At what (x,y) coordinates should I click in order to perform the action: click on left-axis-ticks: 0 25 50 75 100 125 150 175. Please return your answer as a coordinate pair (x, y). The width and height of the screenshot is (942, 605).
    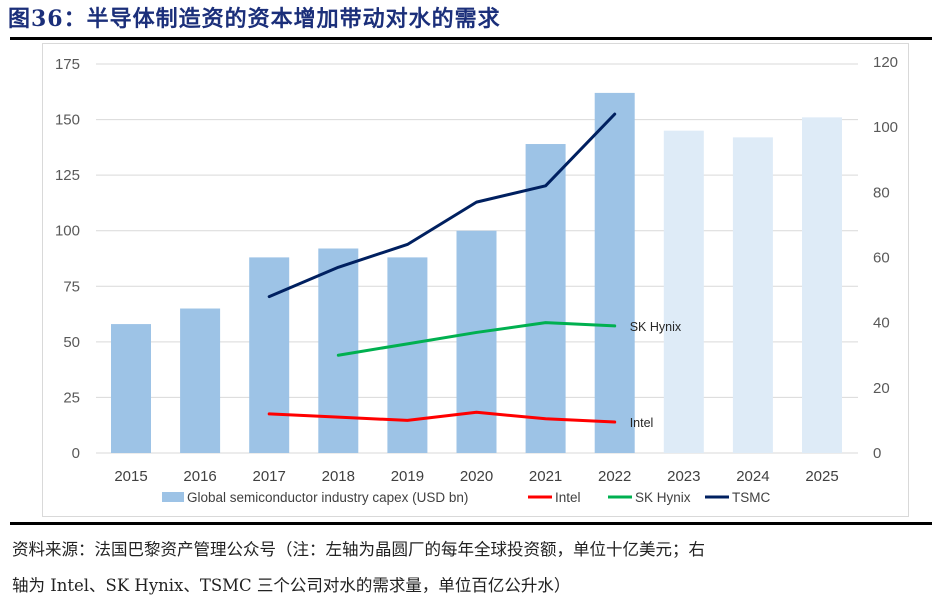
    Looking at the image, I should click on (67, 259).